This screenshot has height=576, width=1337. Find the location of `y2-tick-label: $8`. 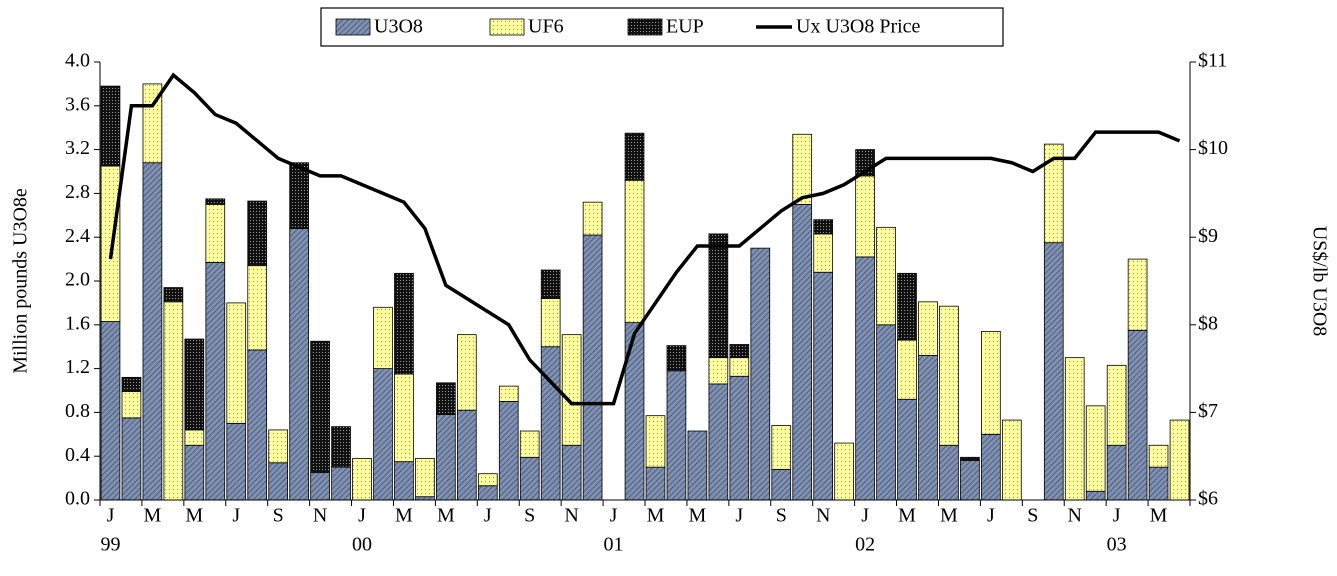

y2-tick-label: $8 is located at coordinates (1208, 323).